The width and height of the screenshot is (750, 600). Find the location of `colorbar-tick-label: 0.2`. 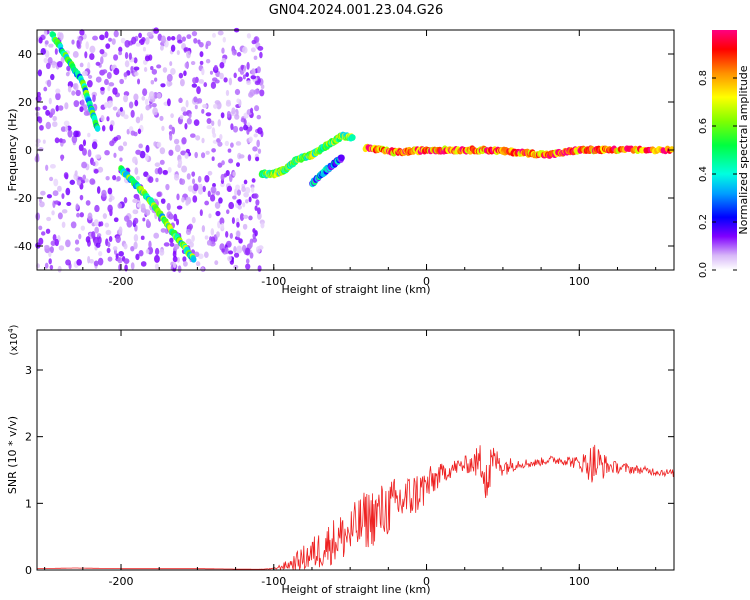

colorbar-tick-label: 0.2 is located at coordinates (703, 222).